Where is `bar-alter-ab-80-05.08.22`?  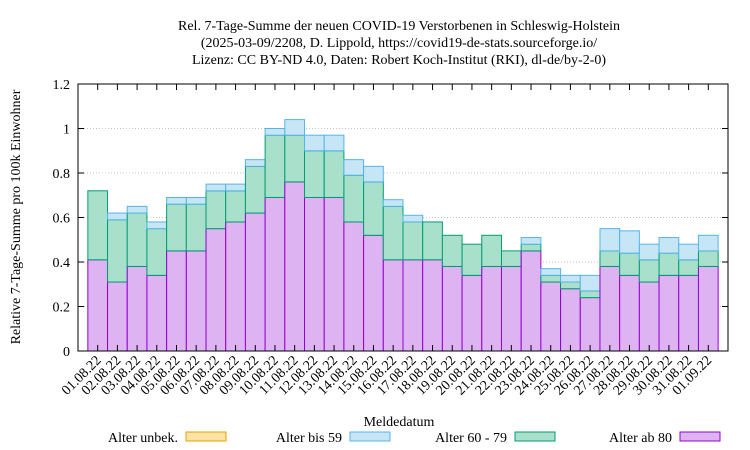
bar-alter-ab-80-05.08.22 is located at coordinates (176, 301).